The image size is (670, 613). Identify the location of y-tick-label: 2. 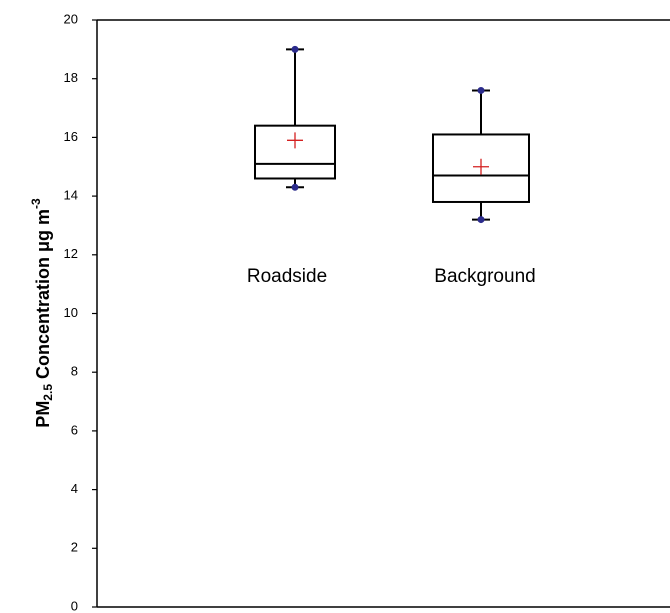
(74, 547).